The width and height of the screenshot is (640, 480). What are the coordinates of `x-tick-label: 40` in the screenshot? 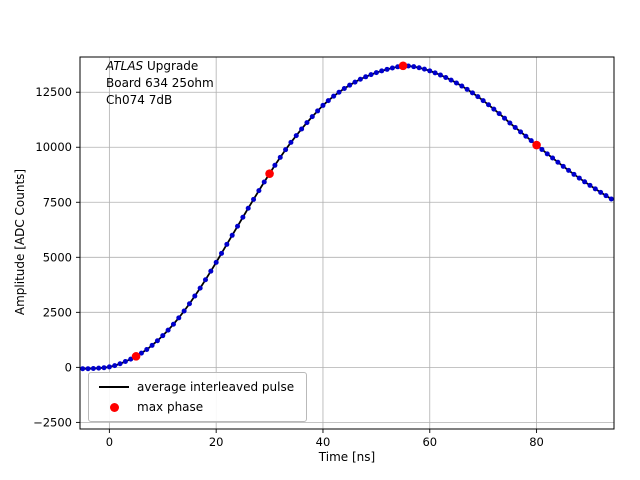 It's located at (323, 442).